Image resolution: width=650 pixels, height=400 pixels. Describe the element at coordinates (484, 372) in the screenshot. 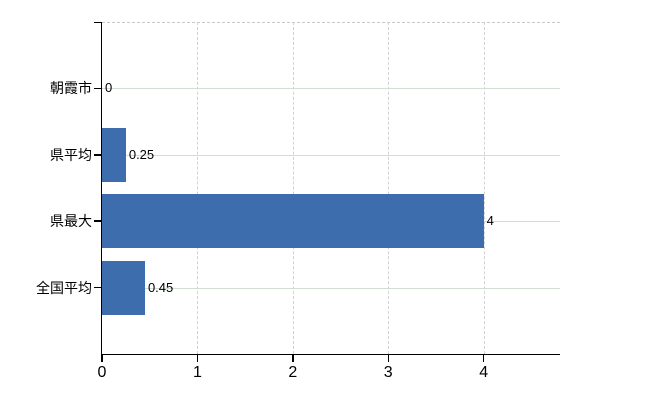

I see `x-tick-label: 4` at that location.